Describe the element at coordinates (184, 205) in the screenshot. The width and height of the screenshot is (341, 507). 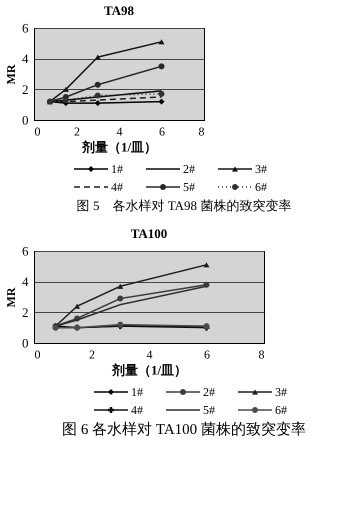
I see `caption: 图 5 各水样对 TA98 菌株的致突变率` at that location.